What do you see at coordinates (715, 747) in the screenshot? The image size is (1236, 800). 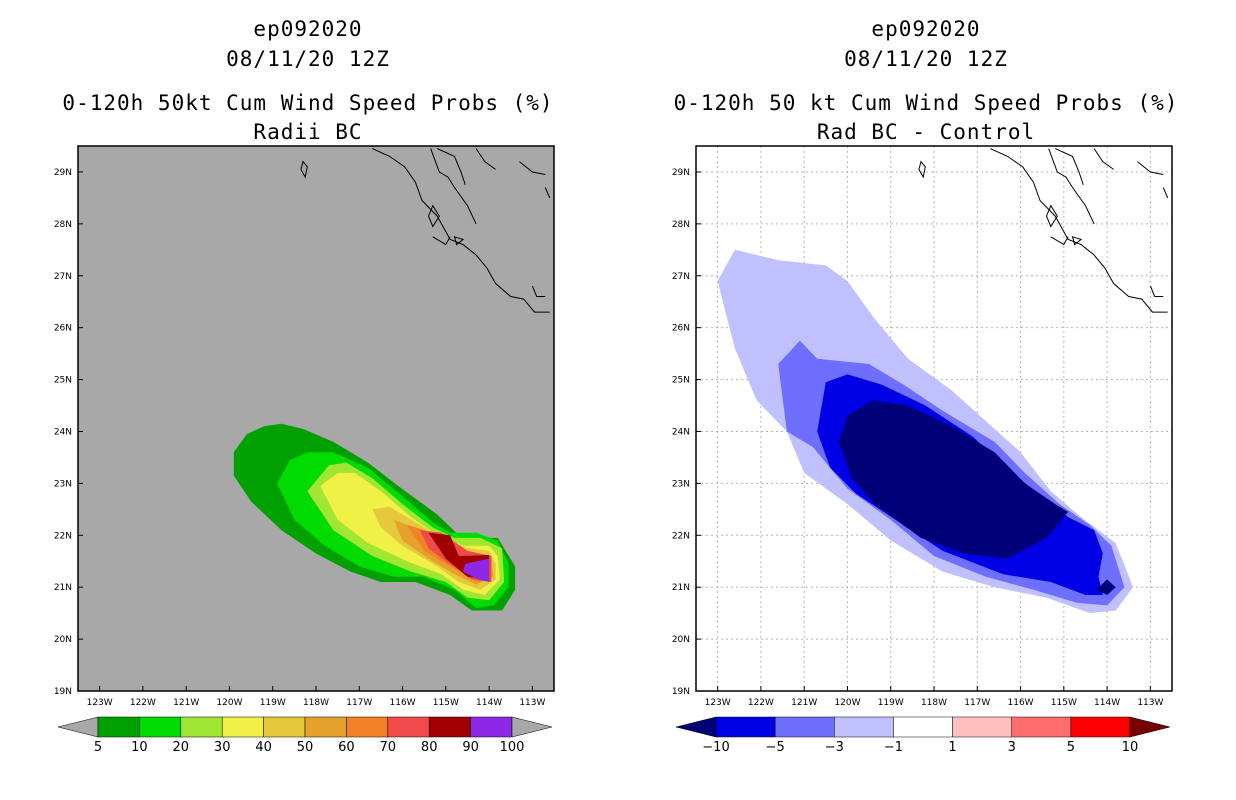 I see `colorbar-label: −10` at bounding box center [715, 747].